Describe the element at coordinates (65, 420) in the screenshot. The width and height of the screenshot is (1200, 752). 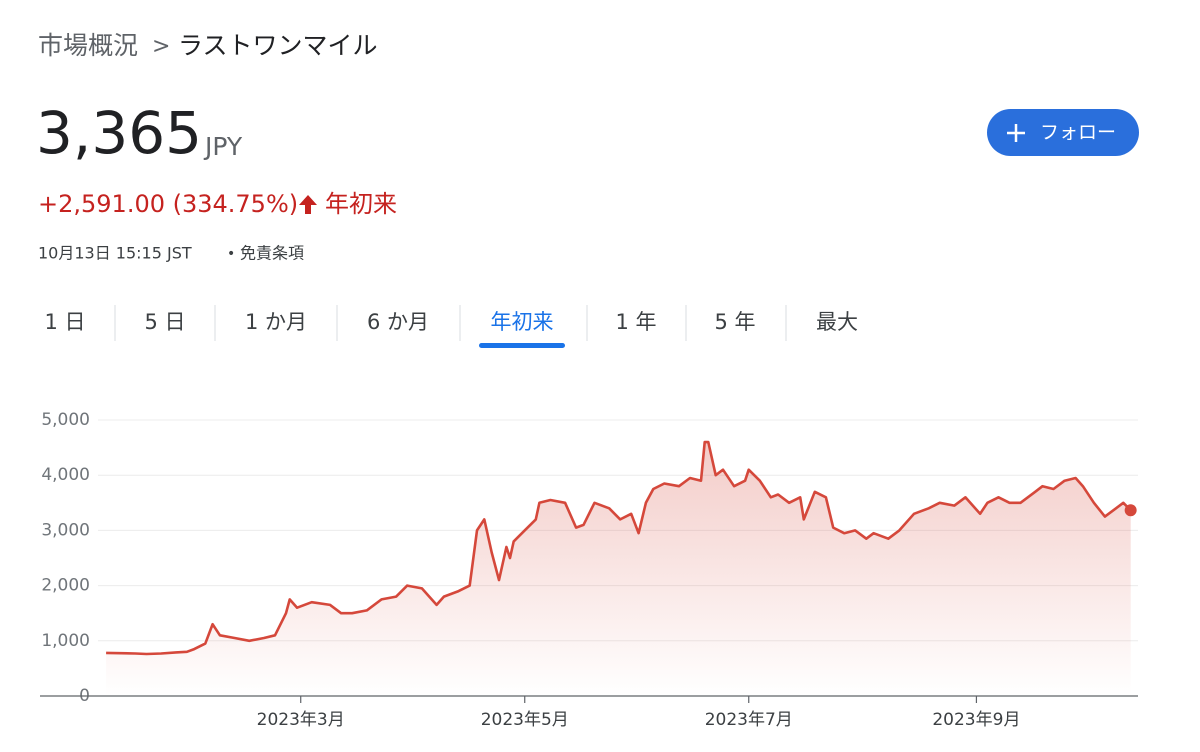
I see `y-tick-label: 5,000` at that location.